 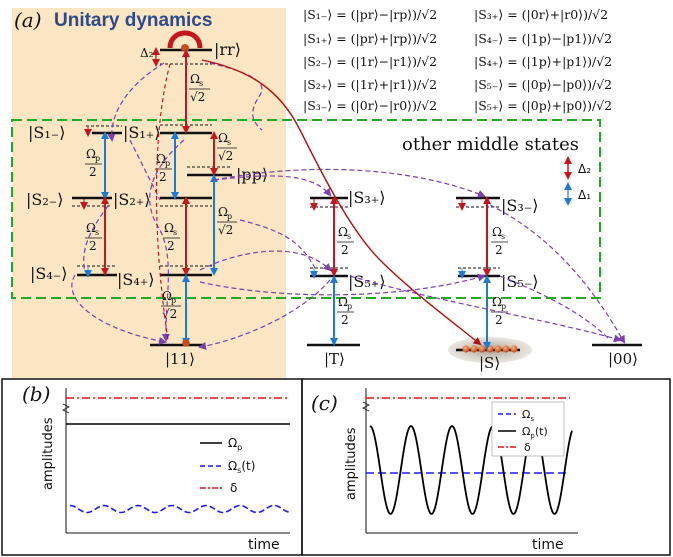 I want to click on def-s5m: |S₅₋⟩ = (|0p⟩−|p0⟩)/√2, so click(x=543, y=84).